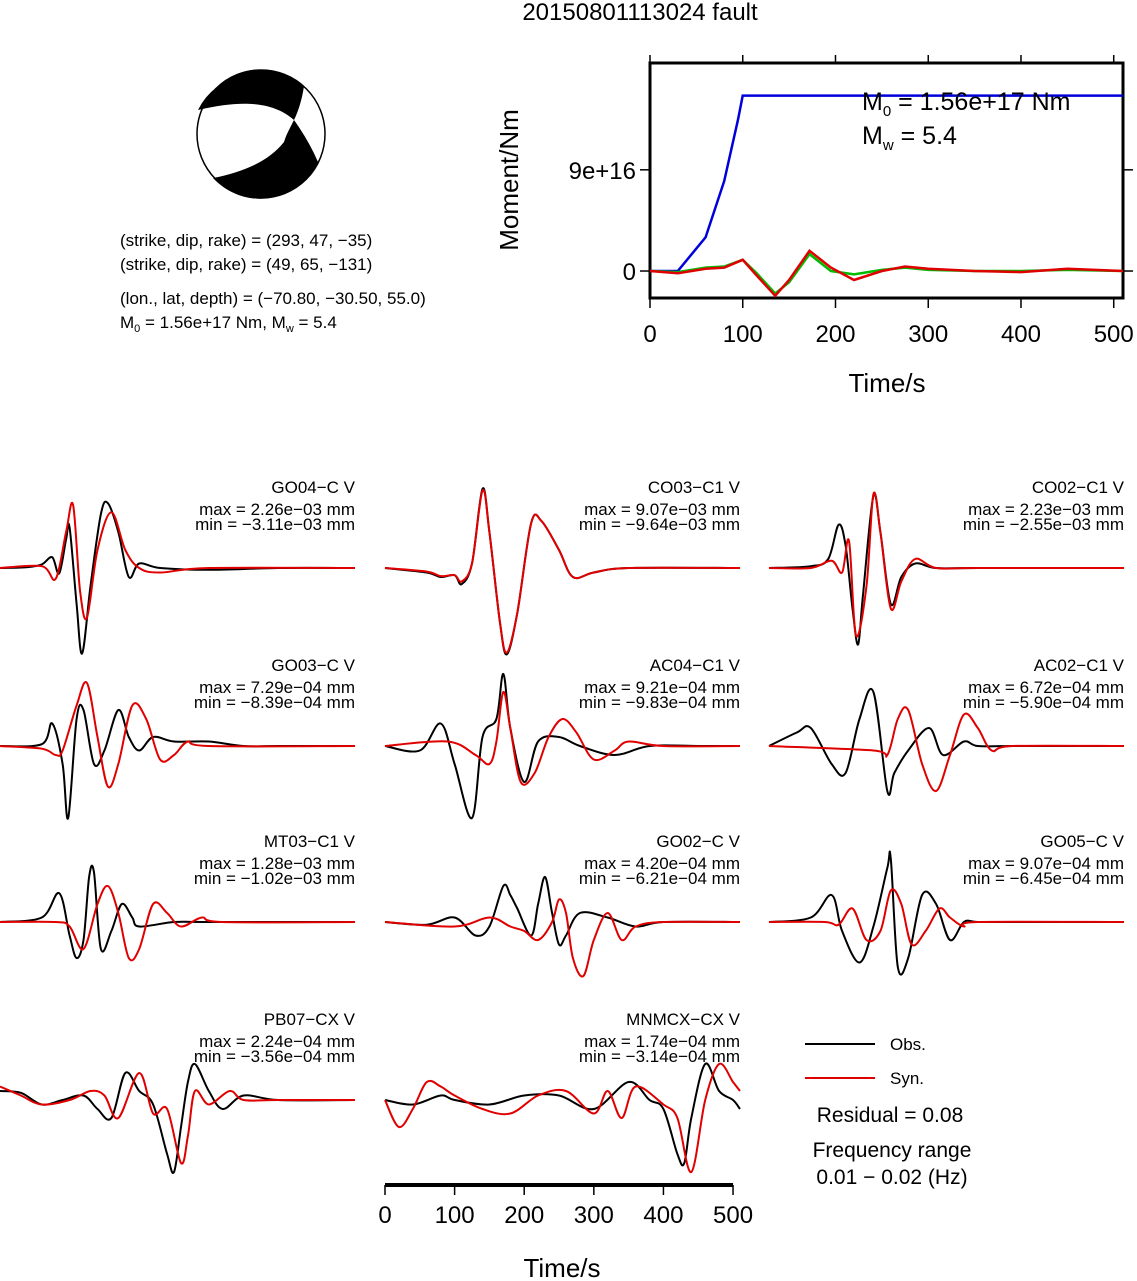 This screenshot has height=1281, width=1137. I want to click on station-max: max = 2.24e−04 mm, so click(277, 1041).